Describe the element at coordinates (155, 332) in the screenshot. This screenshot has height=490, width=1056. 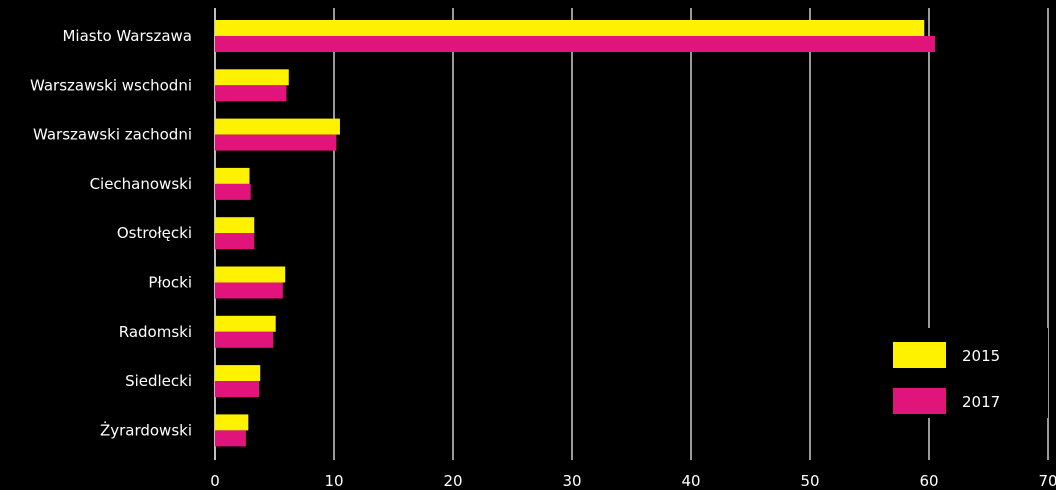
I see `category-label: Radomski` at that location.